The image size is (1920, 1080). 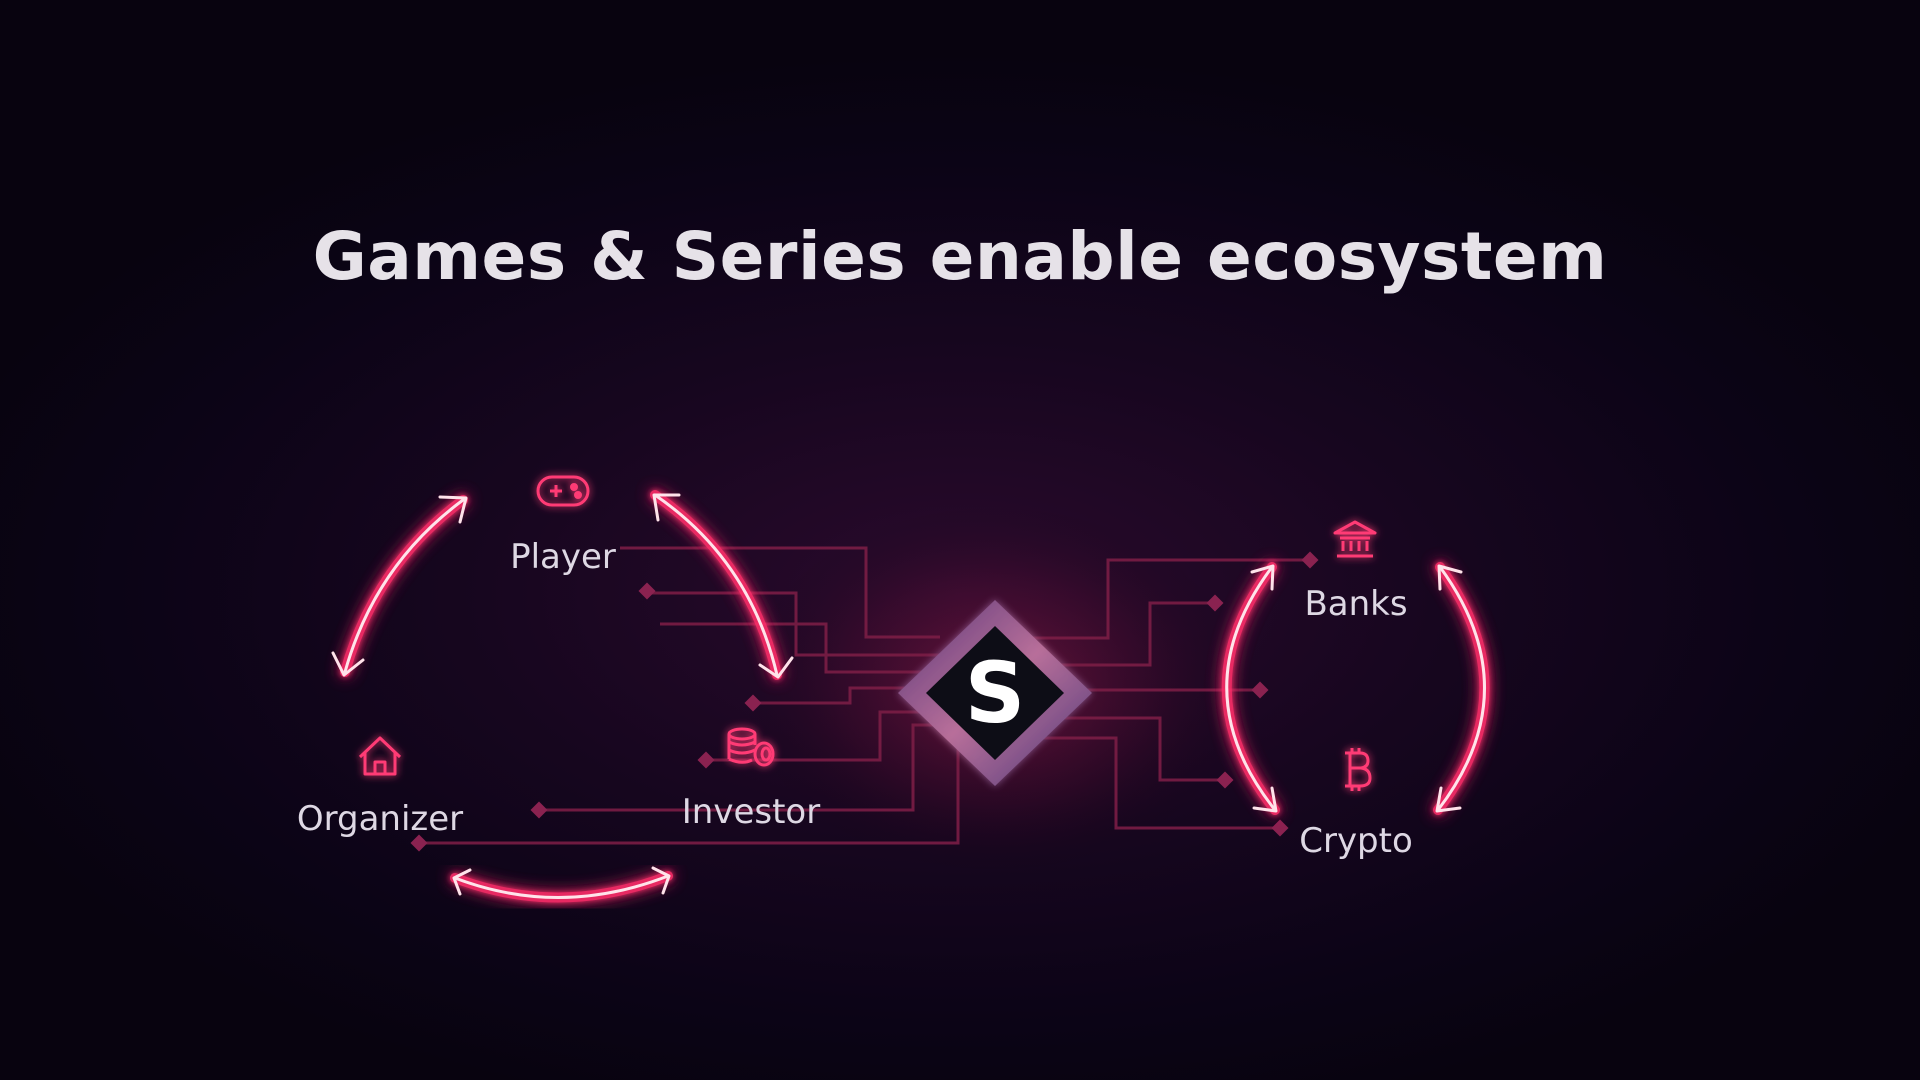 I want to click on node-banks: Banks, so click(x=1356, y=572).